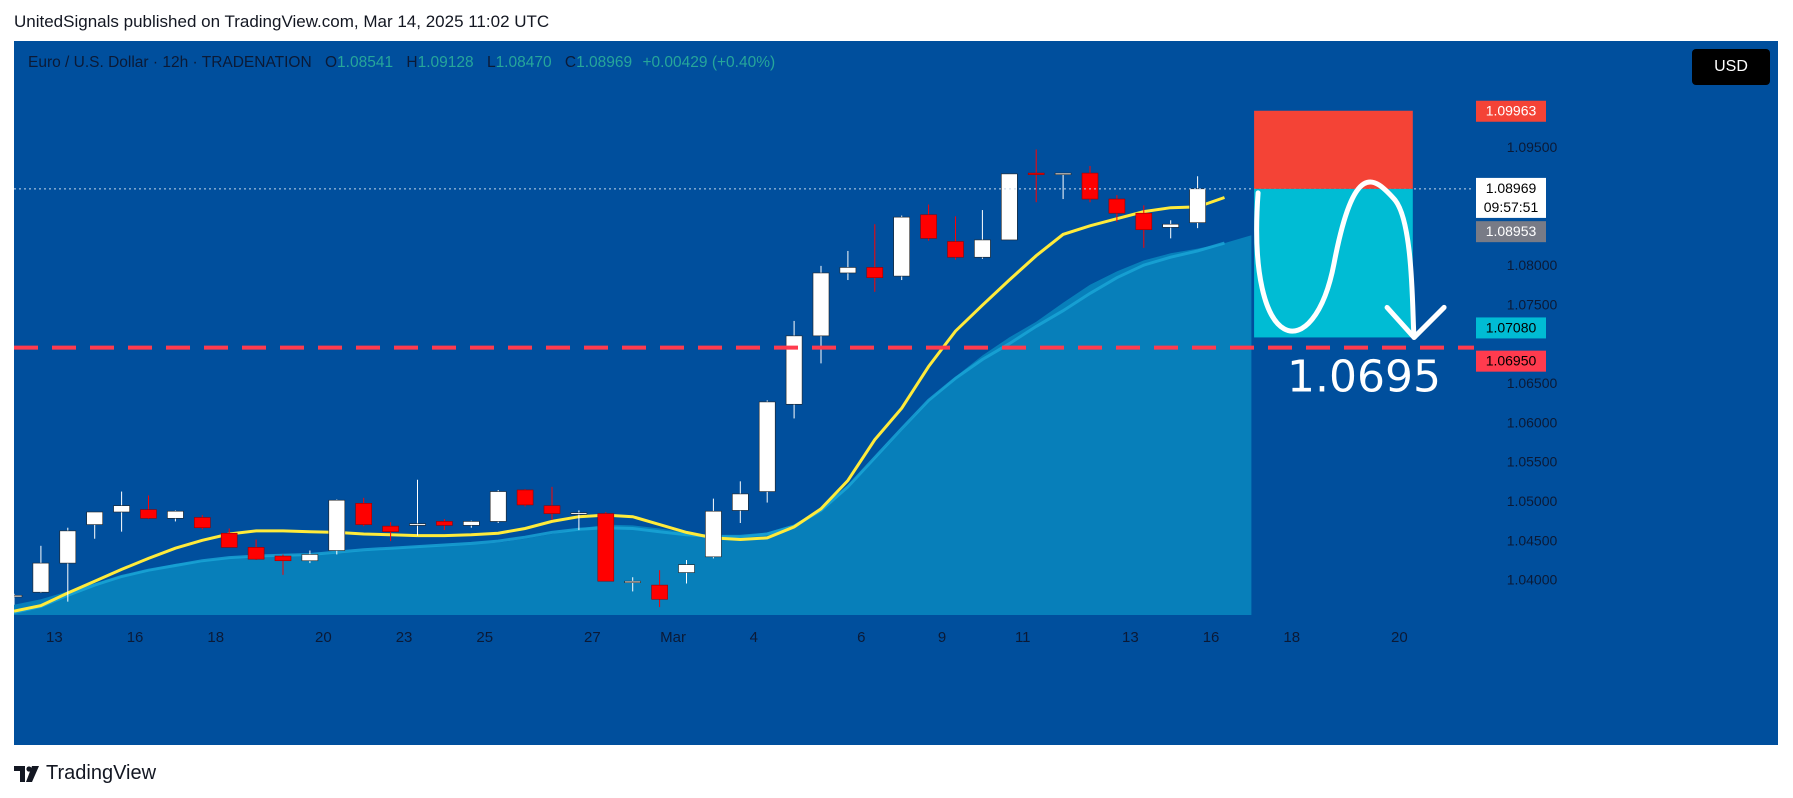 This screenshot has height=798, width=1793. I want to click on close-label: C, so click(570, 62).